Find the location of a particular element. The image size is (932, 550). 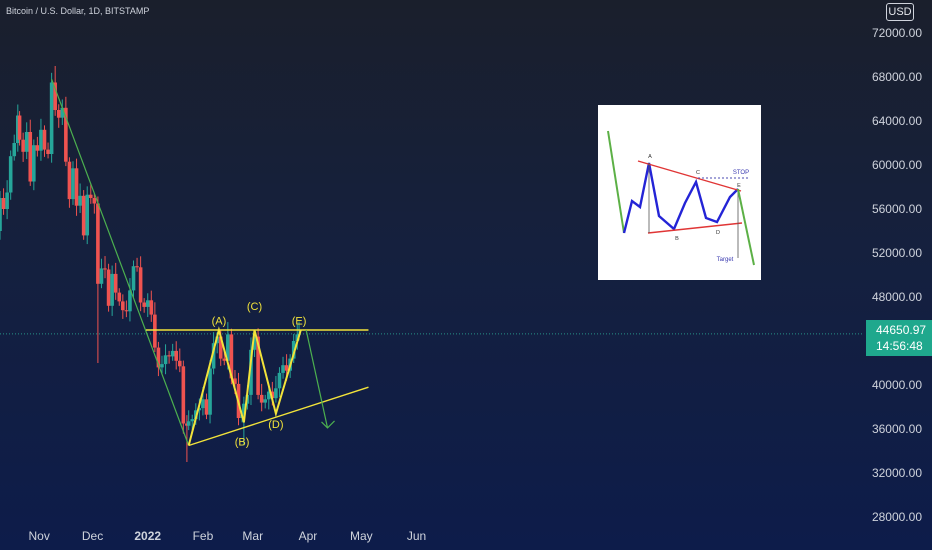

inset-label: C is located at coordinates (698, 173).